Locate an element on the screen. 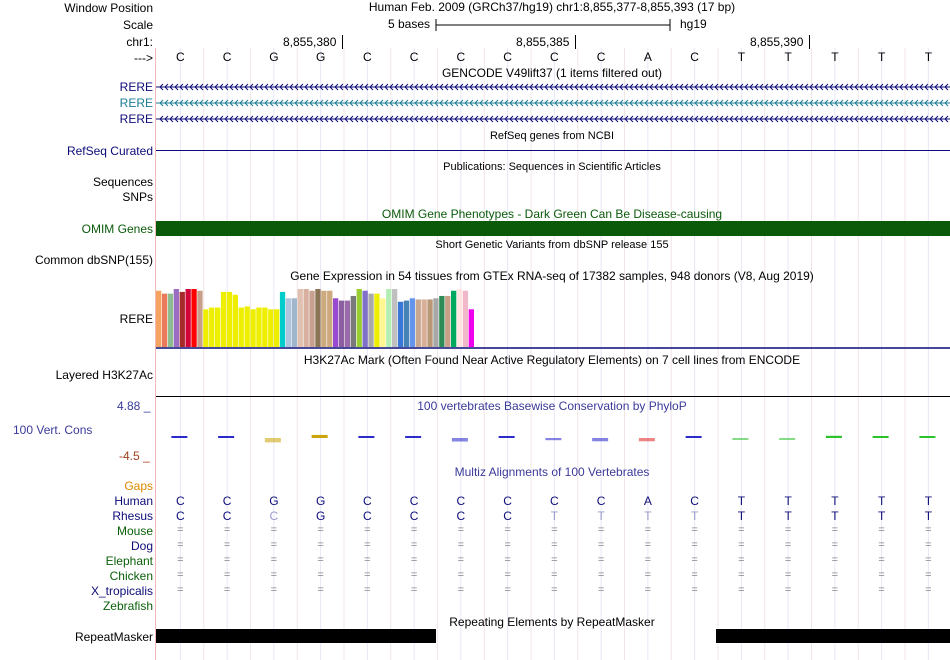 The height and width of the screenshot is (660, 950). refseq-track-title: RefSeq genes from NCBI is located at coordinates (552, 136).